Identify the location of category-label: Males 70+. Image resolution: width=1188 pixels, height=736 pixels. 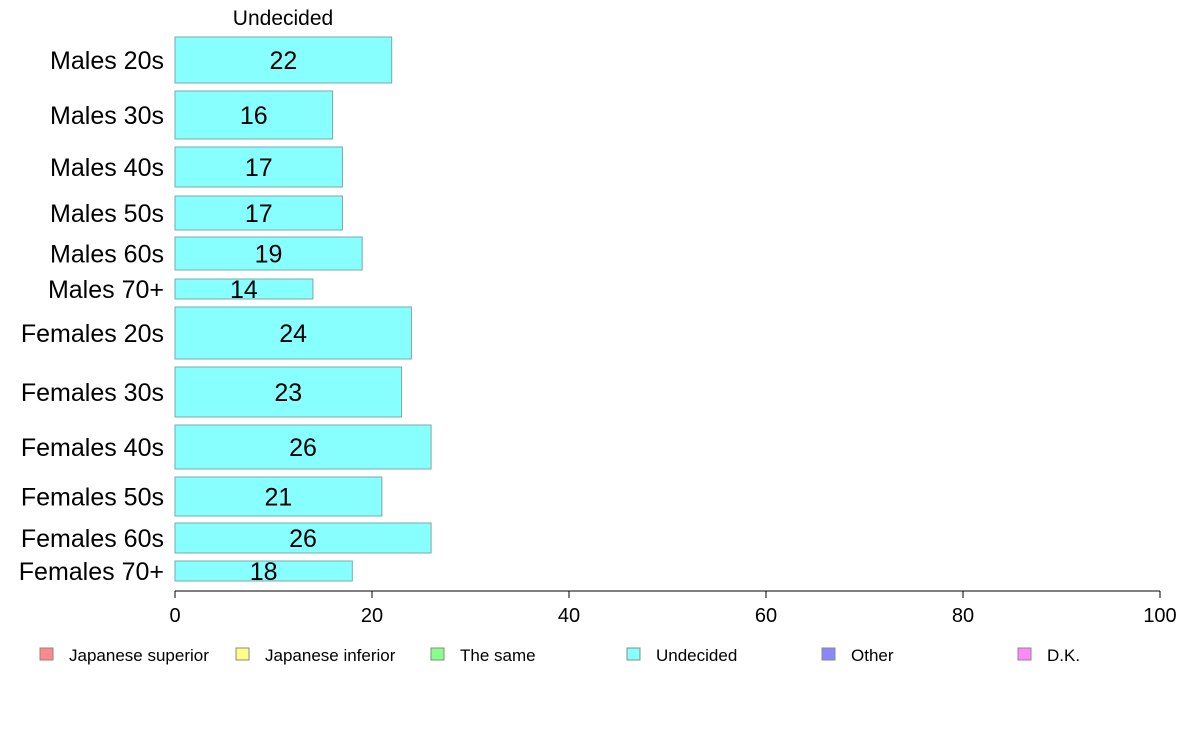
(106, 290).